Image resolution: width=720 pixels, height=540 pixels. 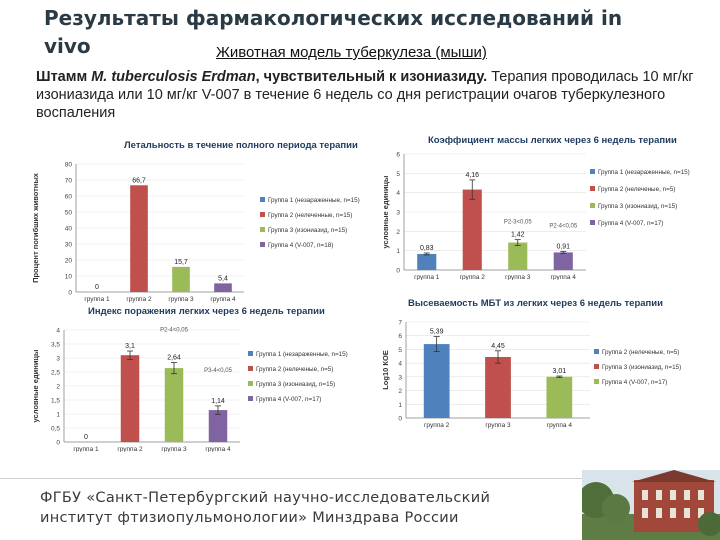 What do you see at coordinates (69, 181) in the screenshot?
I see `y-tick-label: 70` at bounding box center [69, 181].